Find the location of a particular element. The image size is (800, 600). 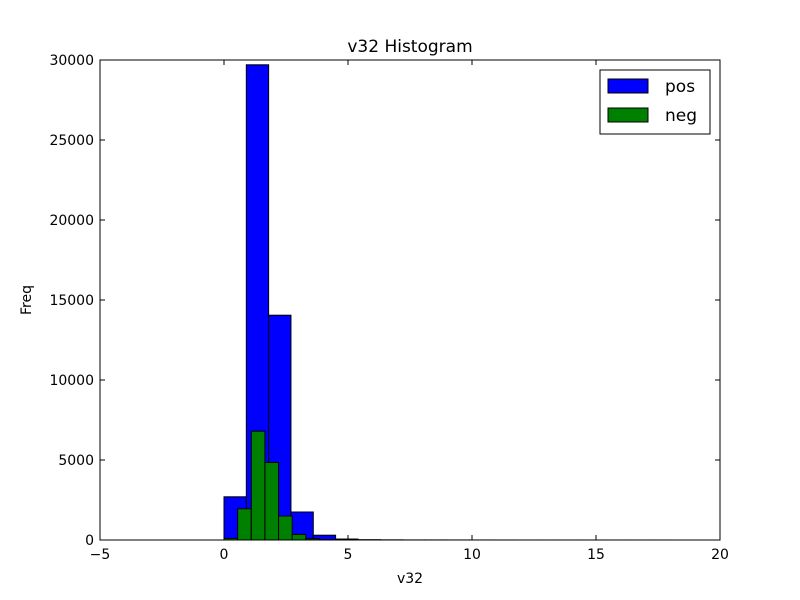

legend-label-pos: pos is located at coordinates (680, 87).